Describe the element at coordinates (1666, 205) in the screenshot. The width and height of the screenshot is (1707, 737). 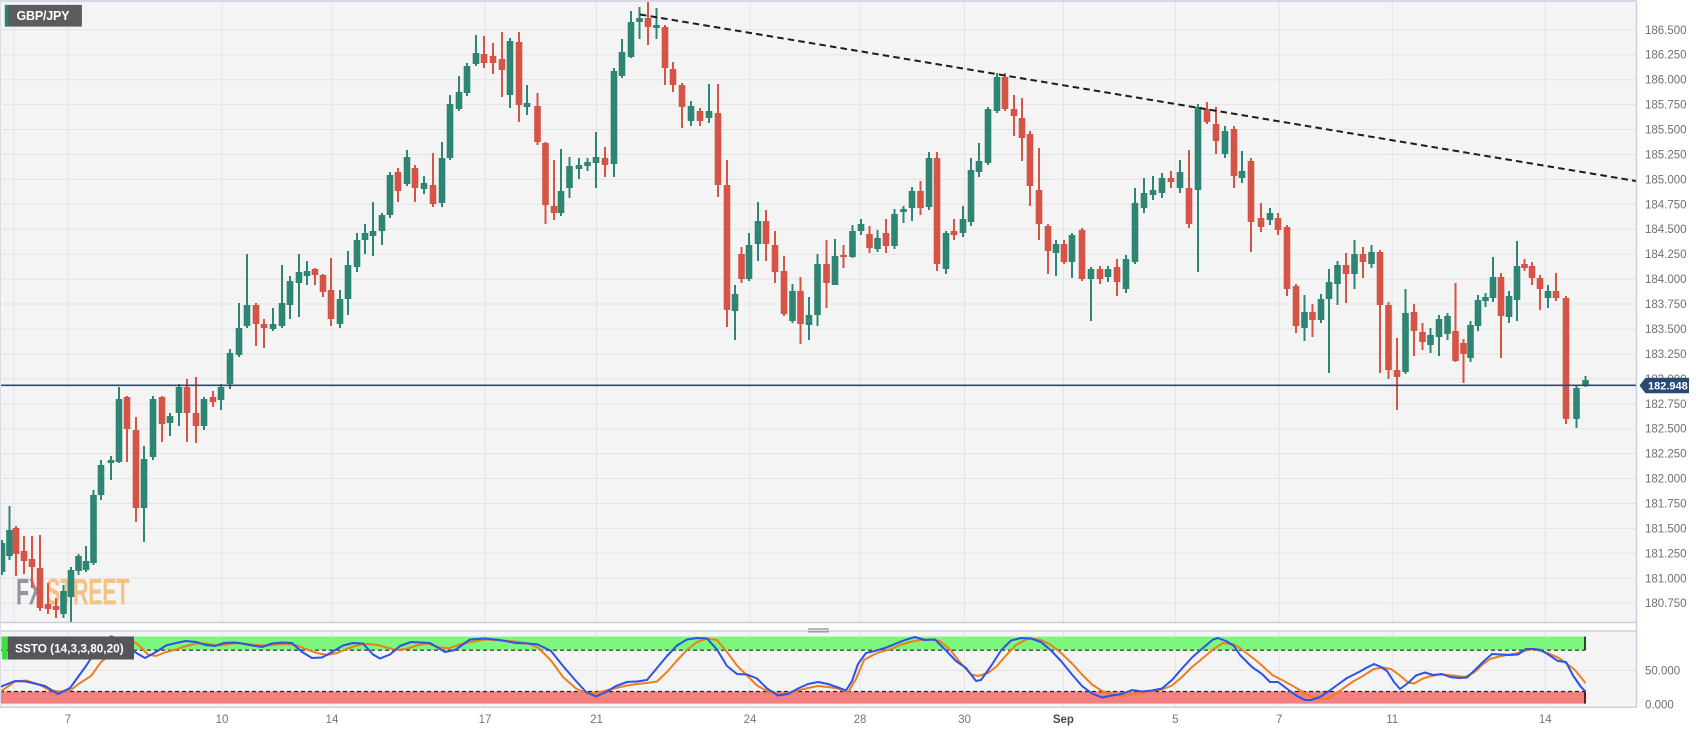
I see `svg-text: 184.750` at that location.